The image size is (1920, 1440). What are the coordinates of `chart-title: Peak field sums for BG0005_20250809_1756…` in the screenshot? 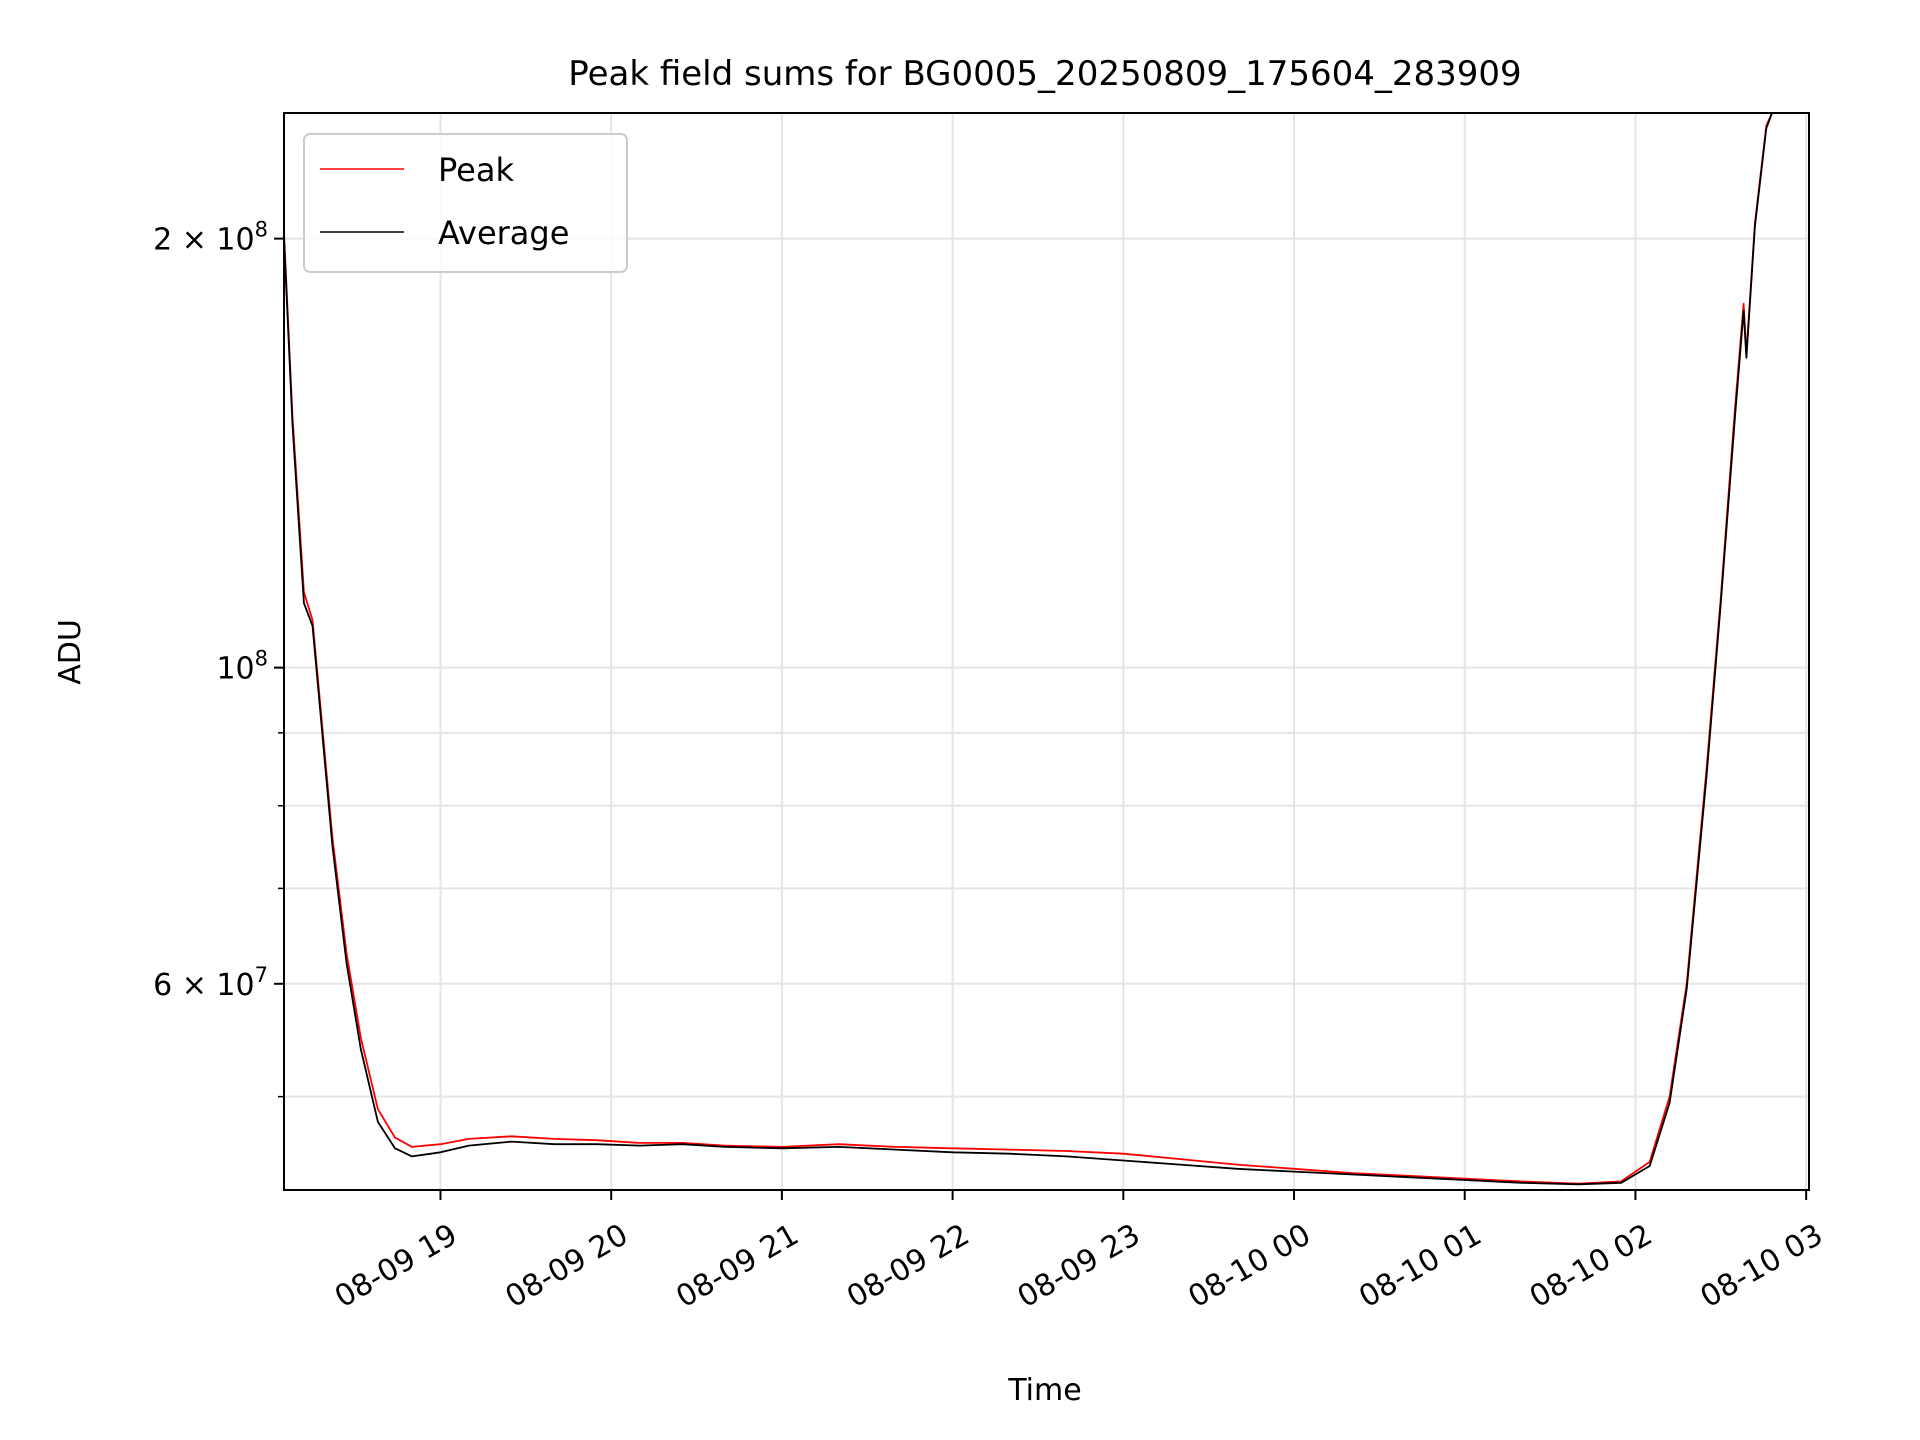 It's located at (1044, 74).